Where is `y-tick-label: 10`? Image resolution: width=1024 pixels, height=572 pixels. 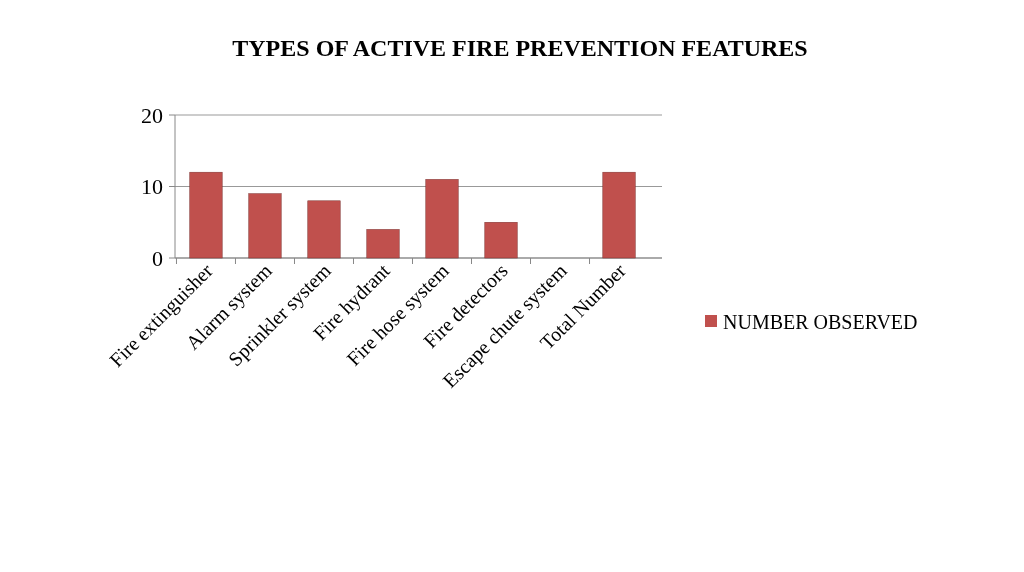 y-tick-label: 10 is located at coordinates (152, 187).